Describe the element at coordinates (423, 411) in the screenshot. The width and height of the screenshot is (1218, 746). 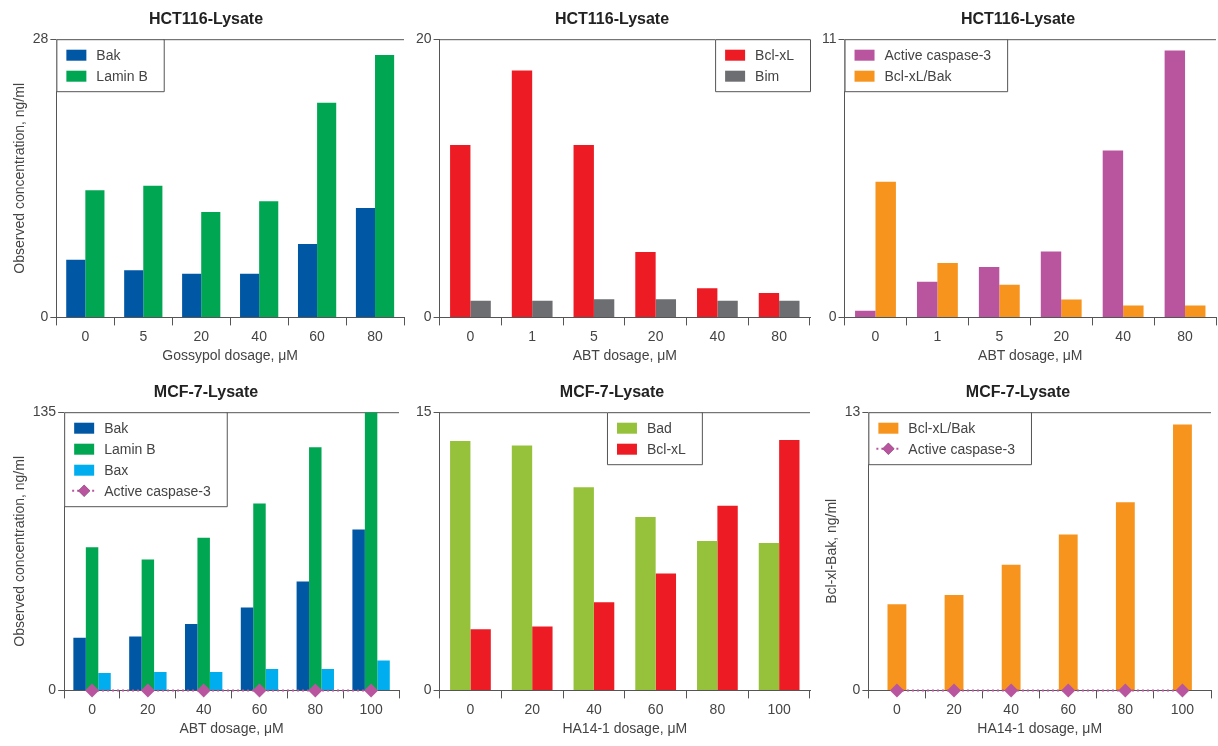
I see `y-tick-label: 15` at that location.